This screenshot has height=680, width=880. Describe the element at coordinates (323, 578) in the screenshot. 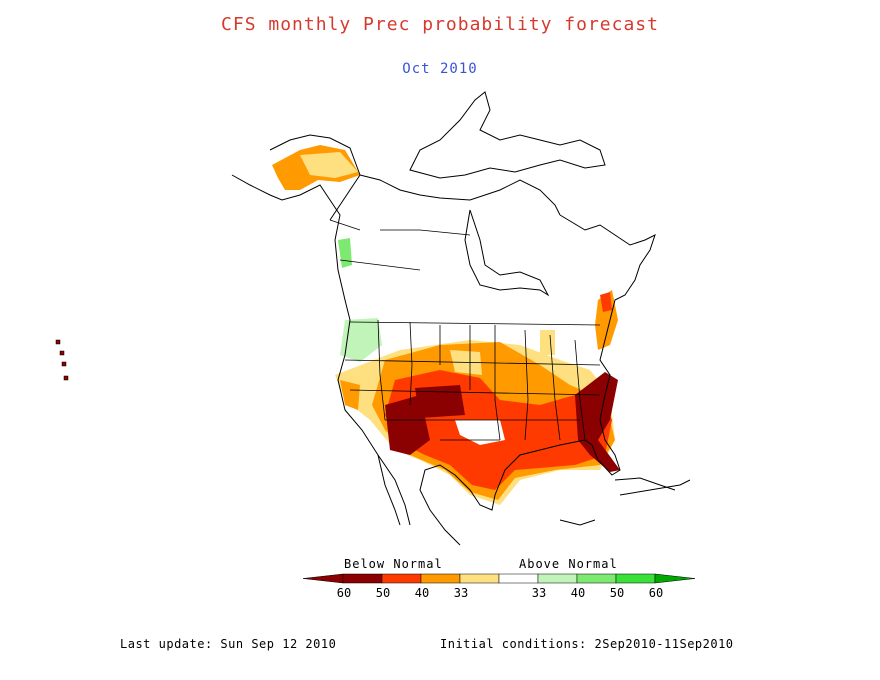

I see `legend-arrow-left` at that location.